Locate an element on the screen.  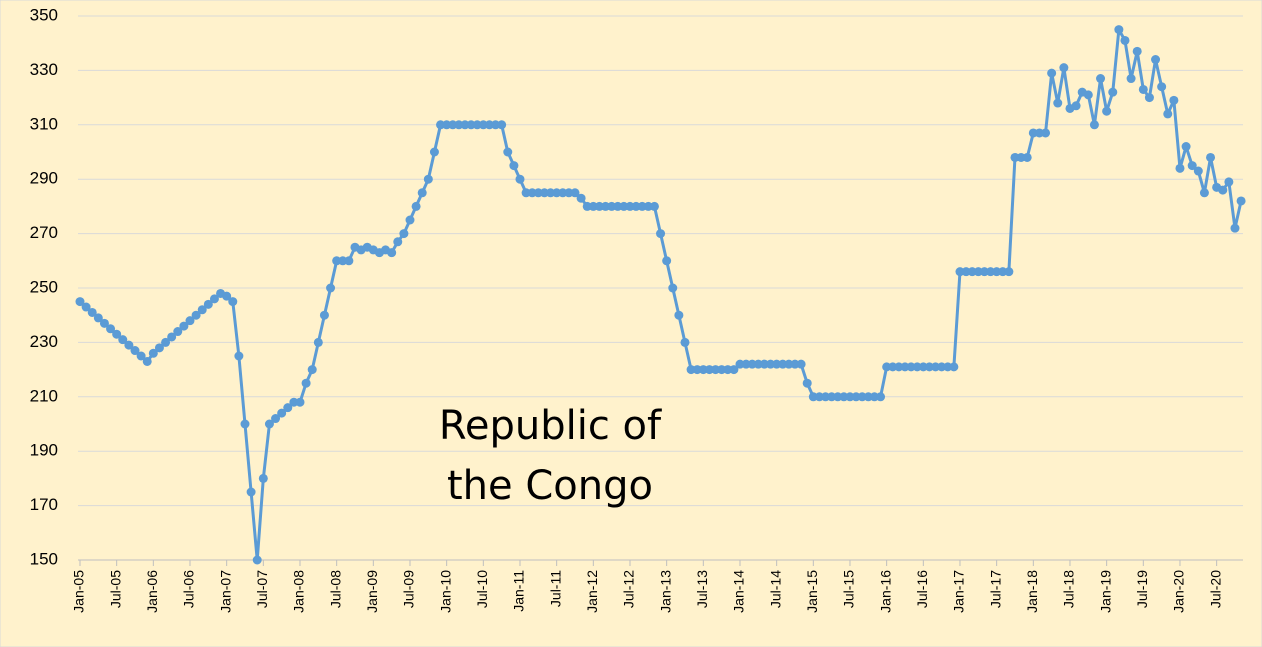
y-tick-label: 270 is located at coordinates (44, 232).